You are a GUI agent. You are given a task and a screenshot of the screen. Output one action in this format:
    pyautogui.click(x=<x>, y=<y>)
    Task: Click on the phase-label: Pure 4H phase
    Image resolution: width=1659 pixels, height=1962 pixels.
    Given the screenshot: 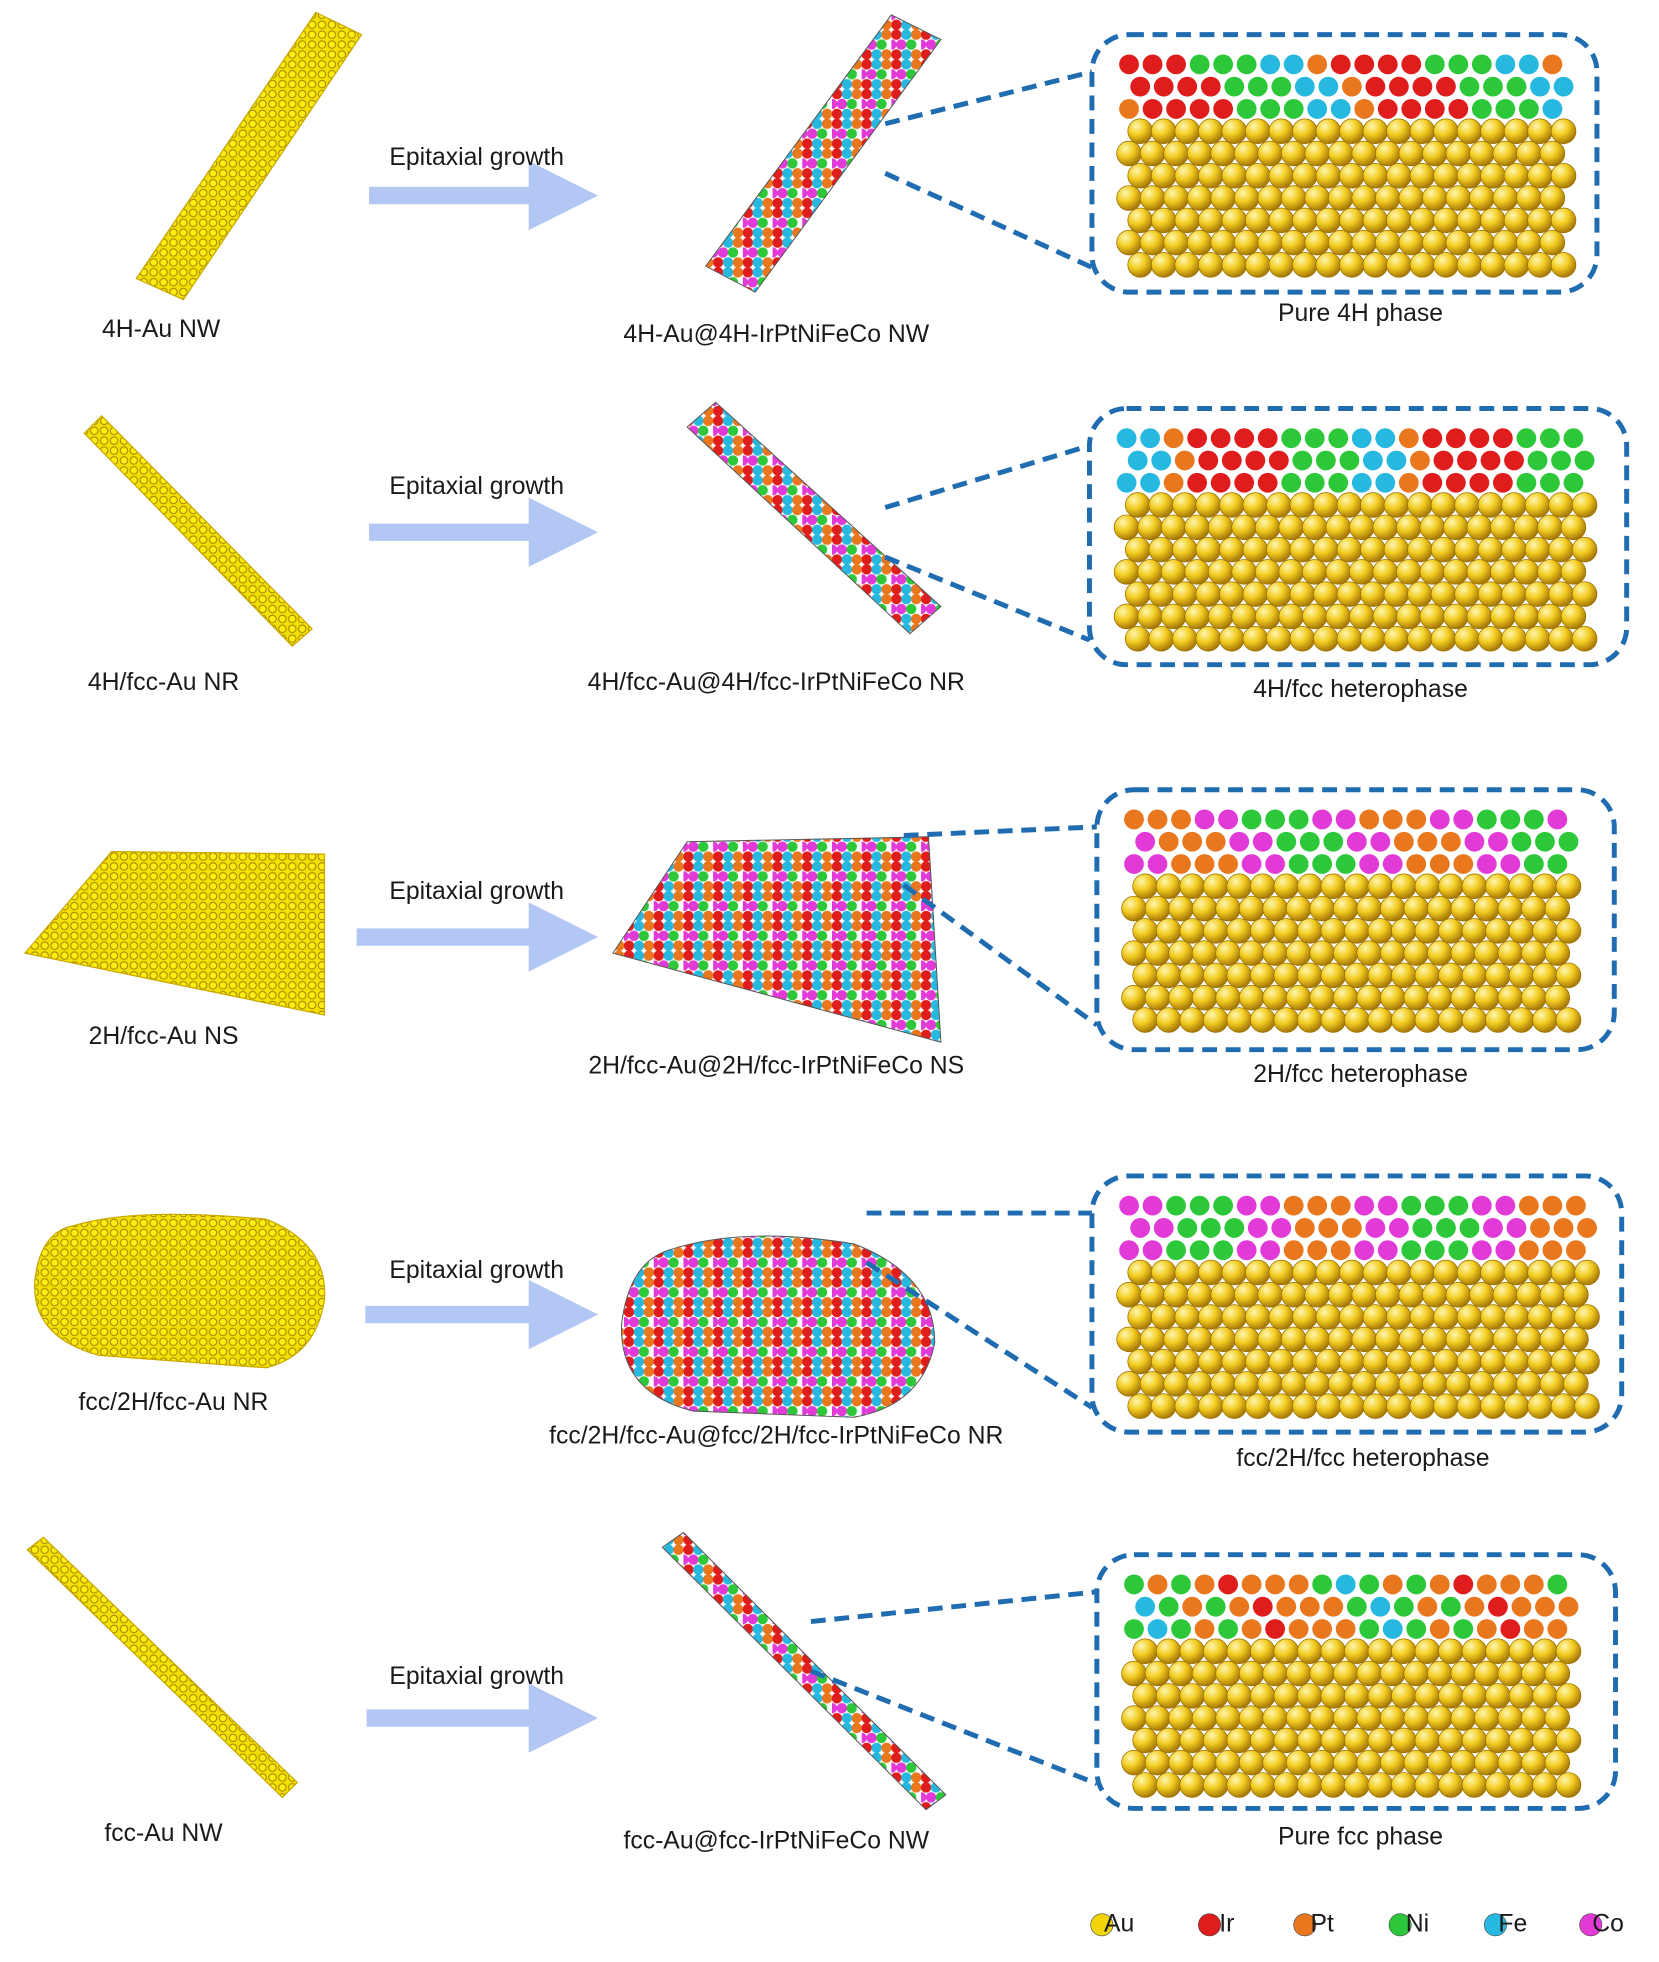 What is the action you would take?
    pyautogui.click(x=1360, y=313)
    